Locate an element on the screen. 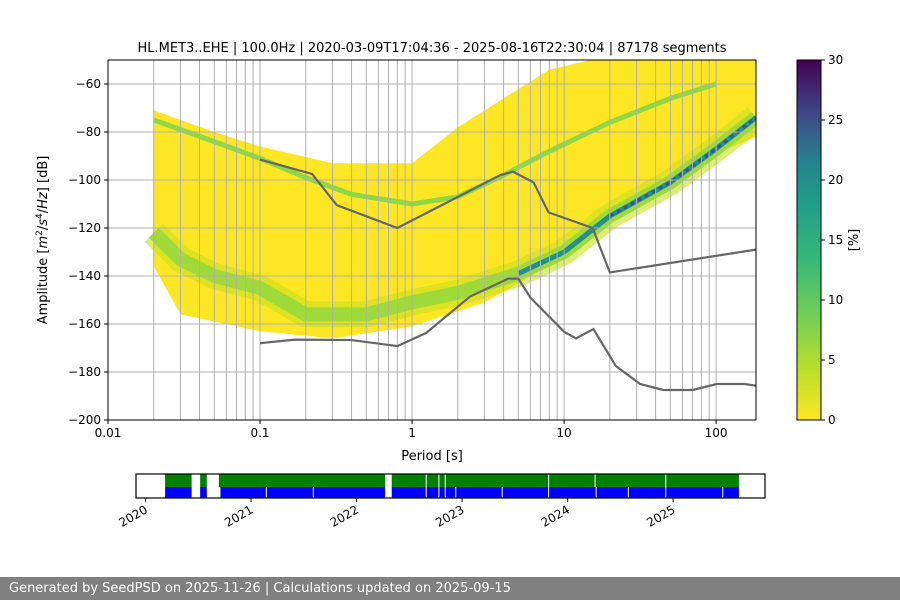  x-tick-label: 0.1 is located at coordinates (259, 433).